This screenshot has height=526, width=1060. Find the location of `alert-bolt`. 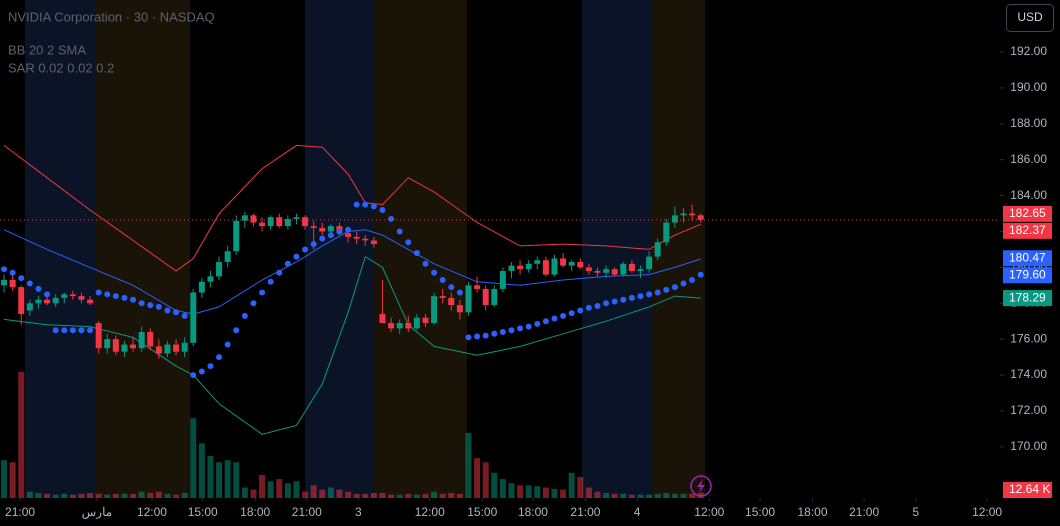

alert-bolt is located at coordinates (701, 486).